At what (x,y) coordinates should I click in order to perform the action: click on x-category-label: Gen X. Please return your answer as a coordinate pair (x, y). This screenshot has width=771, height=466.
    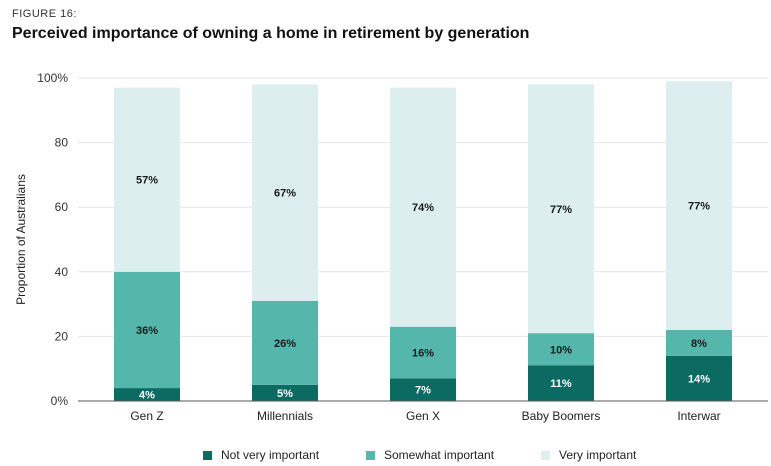
    Looking at the image, I should click on (423, 416).